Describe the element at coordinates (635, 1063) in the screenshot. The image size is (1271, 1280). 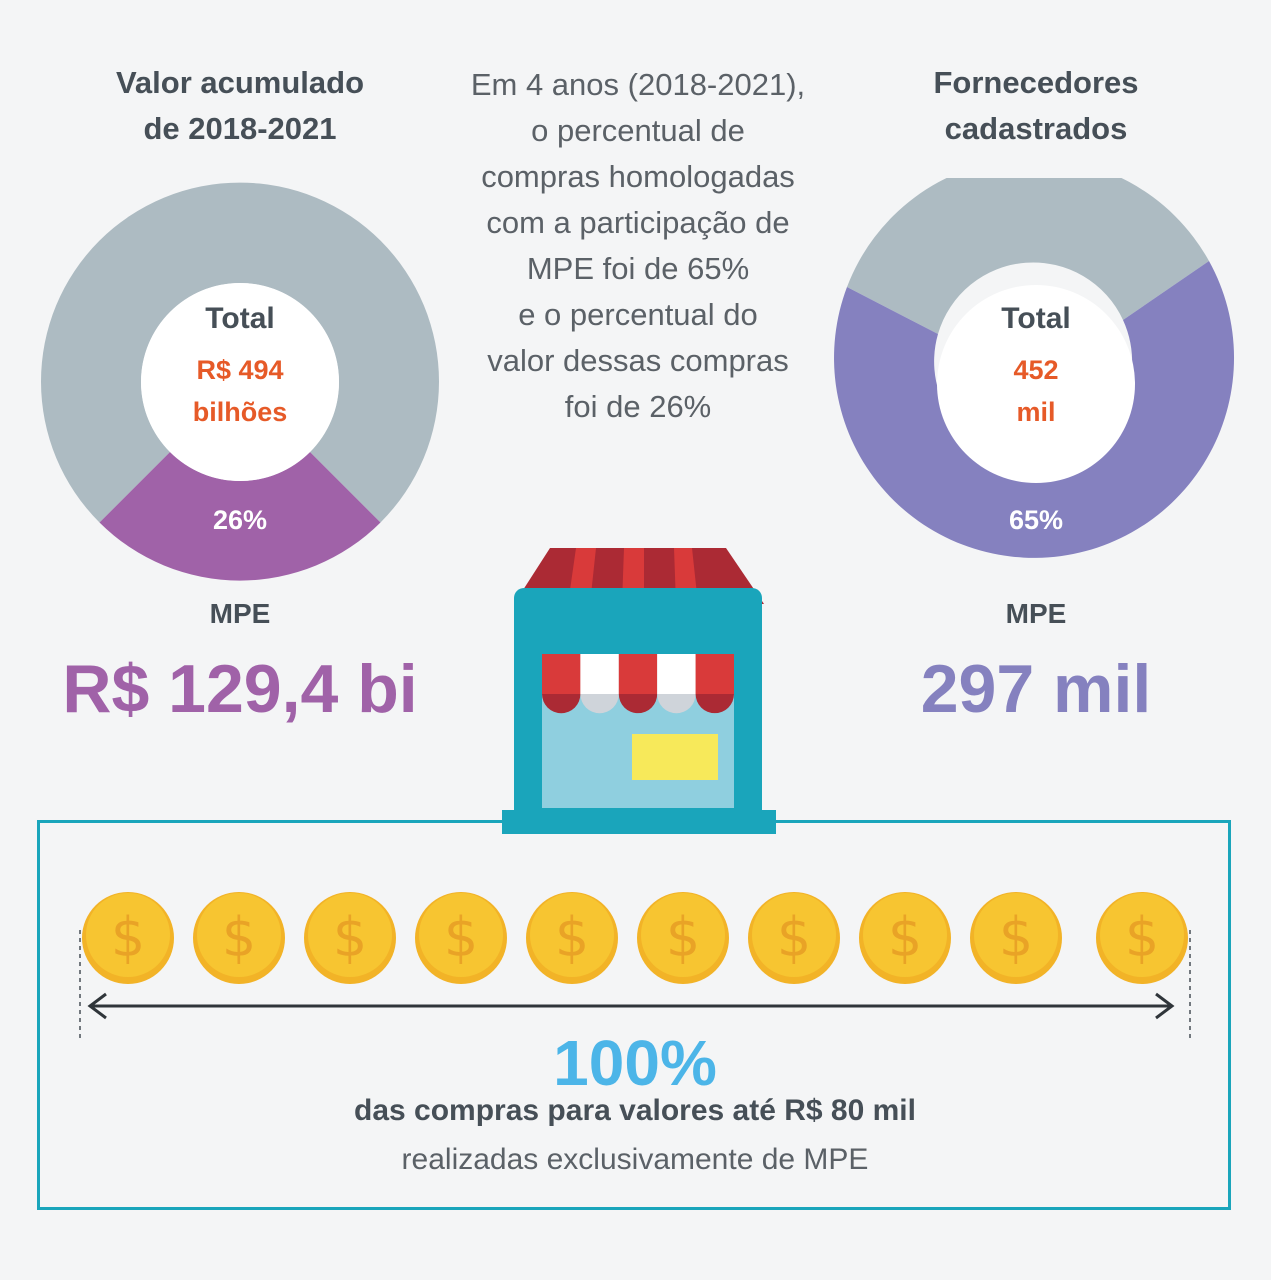
I see `percentage-100: 100%` at that location.